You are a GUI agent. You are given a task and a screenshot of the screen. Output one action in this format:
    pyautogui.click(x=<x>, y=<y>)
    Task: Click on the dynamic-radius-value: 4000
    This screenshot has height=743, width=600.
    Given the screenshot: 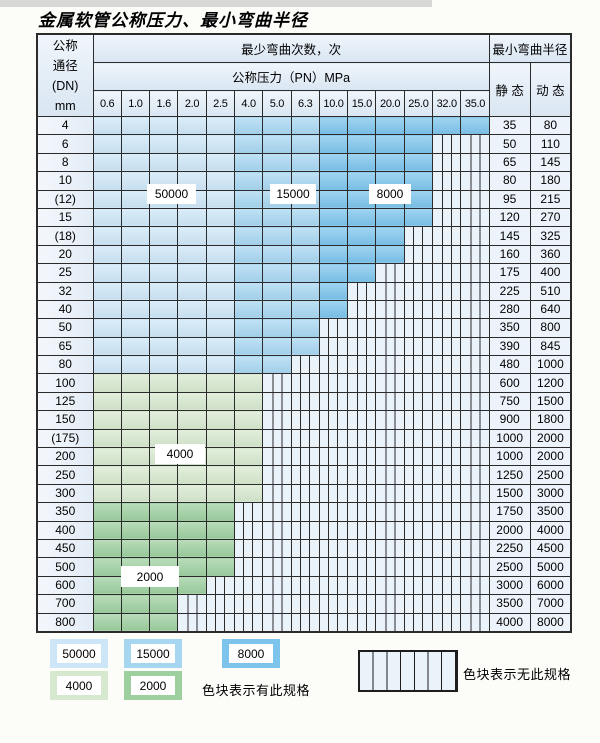 What is the action you would take?
    pyautogui.click(x=550, y=530)
    